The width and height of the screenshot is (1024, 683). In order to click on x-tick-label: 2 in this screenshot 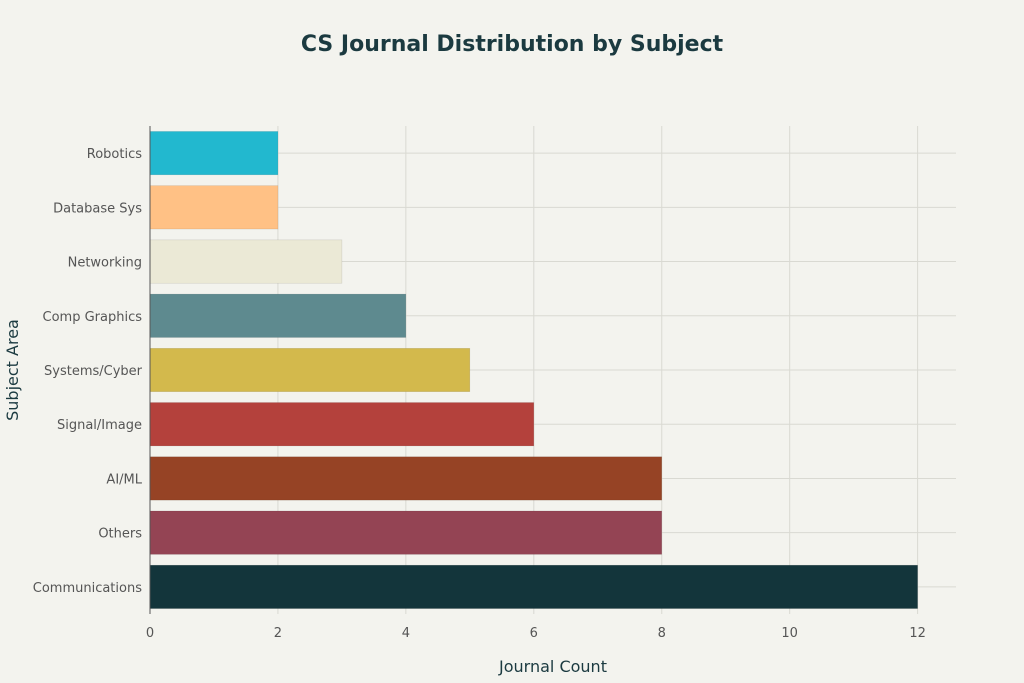, I will do `click(278, 633)`.